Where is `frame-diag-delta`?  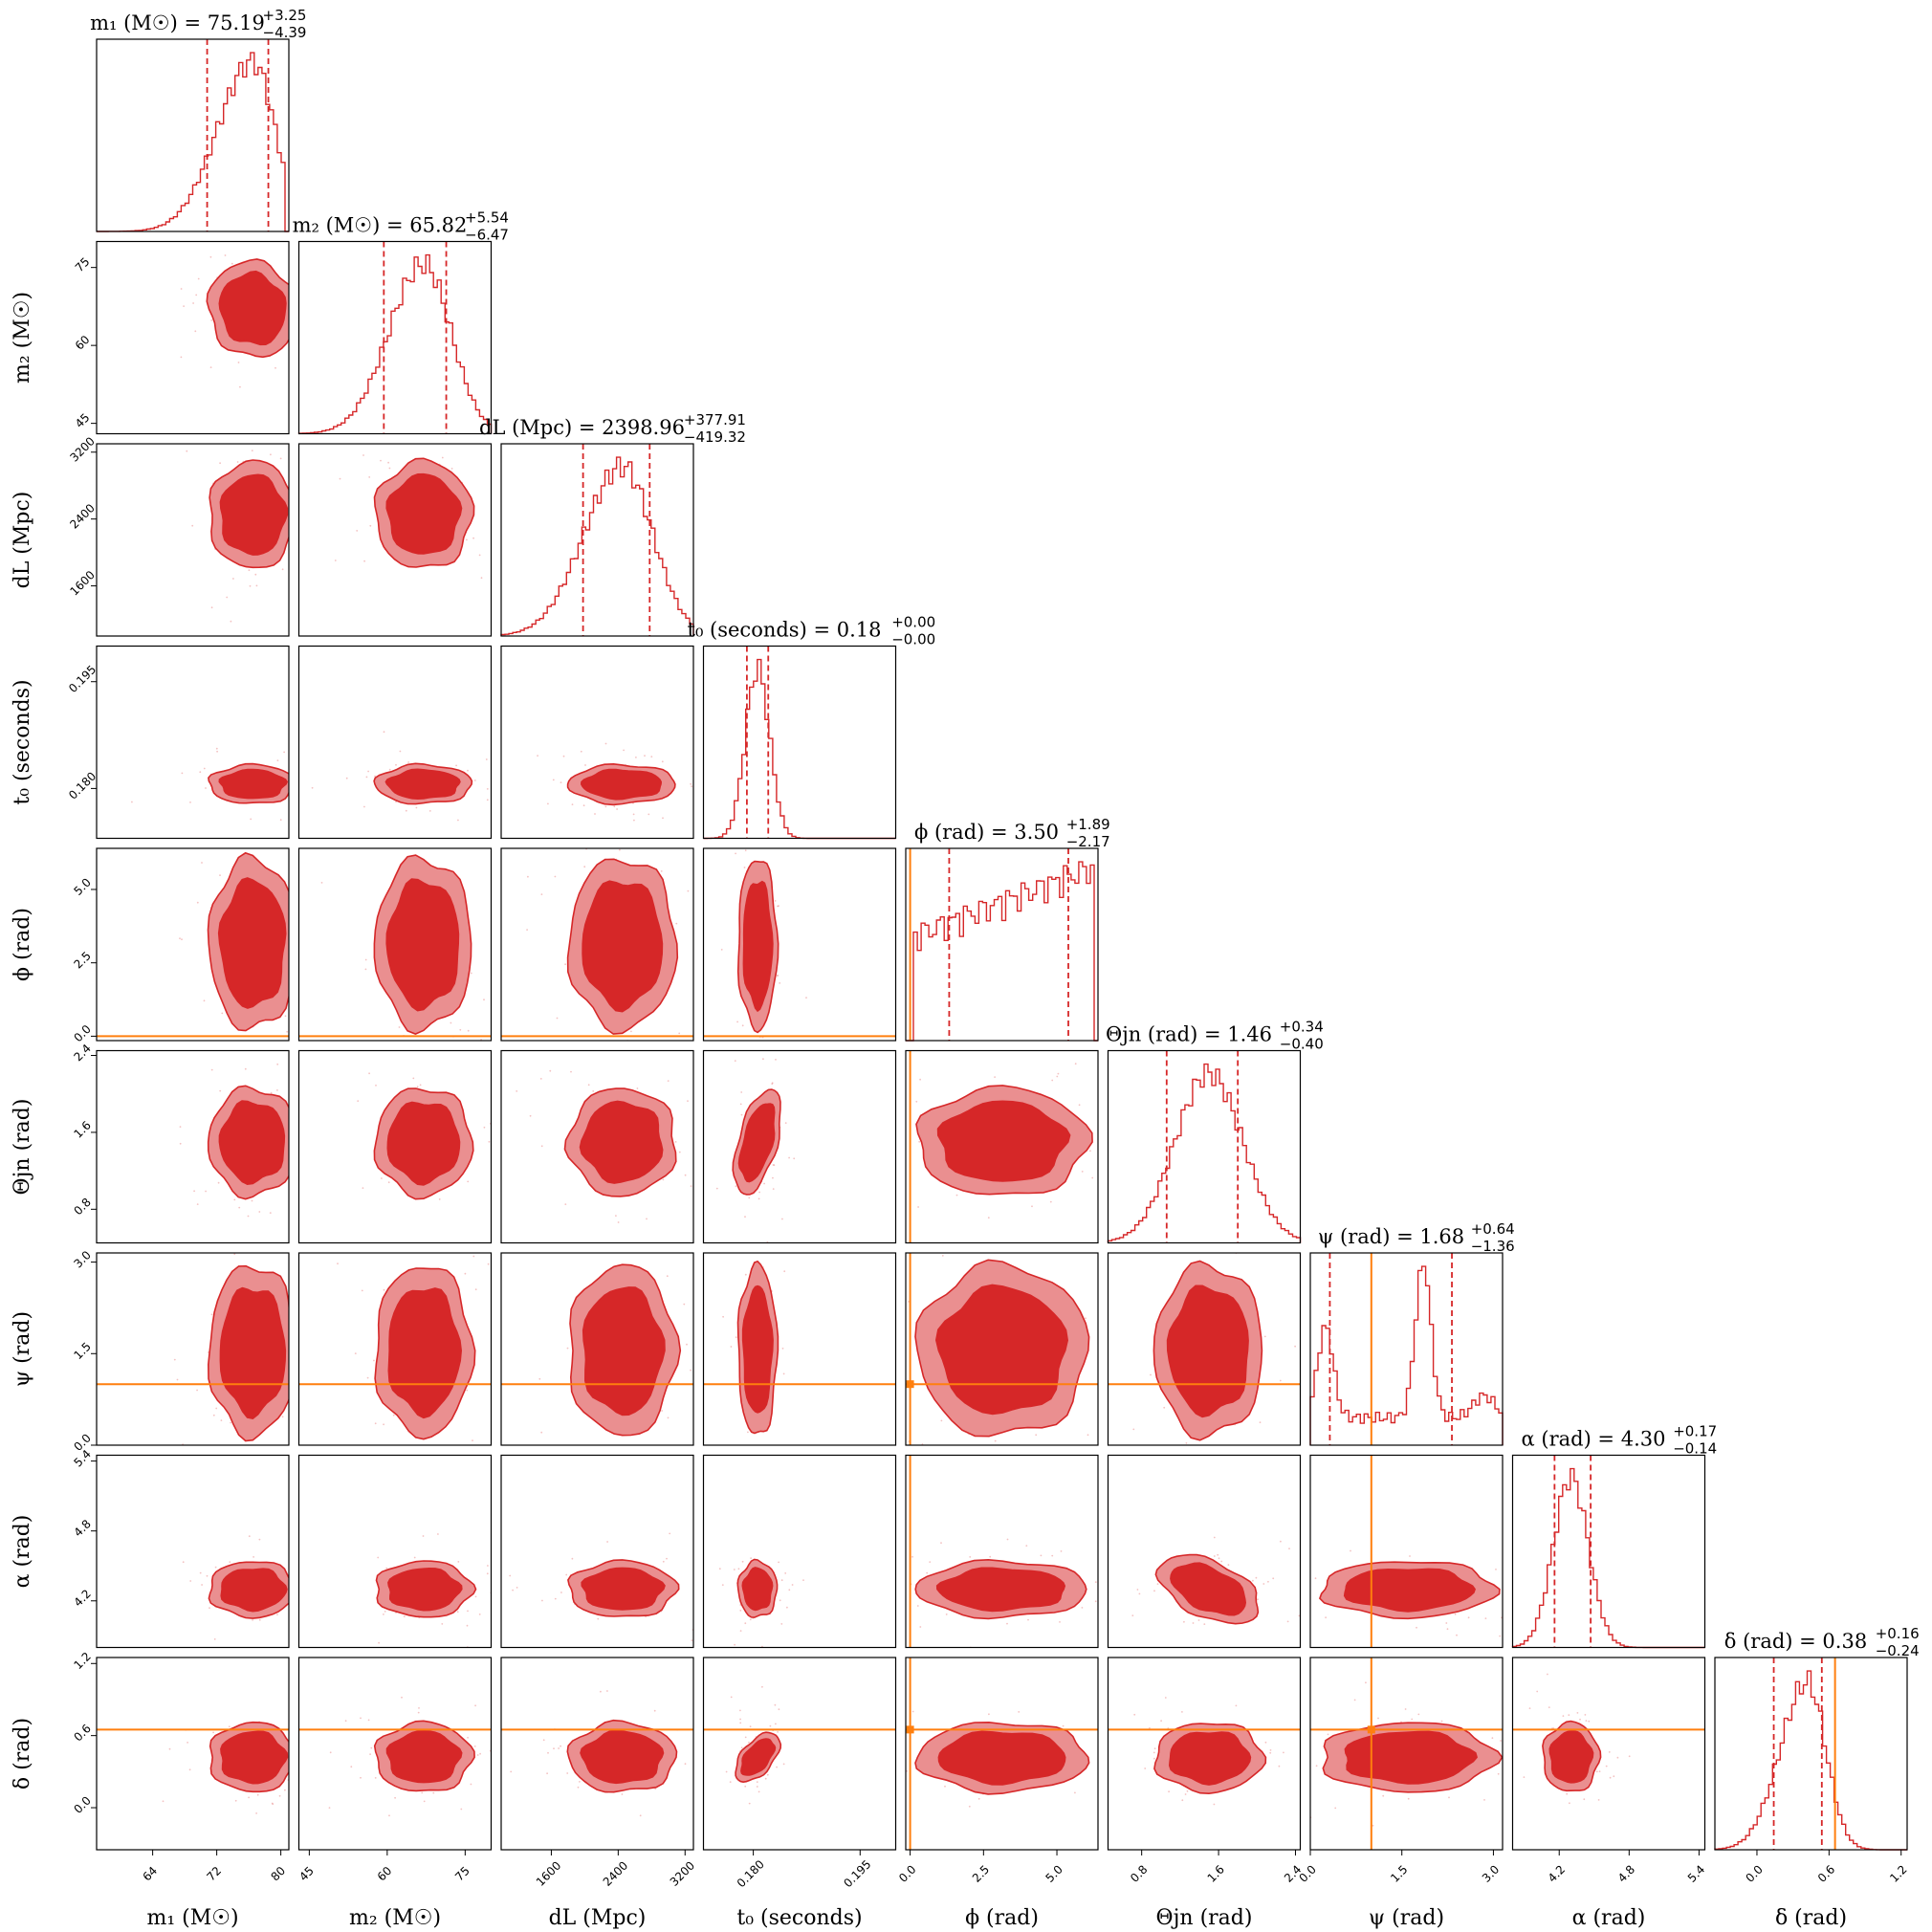
frame-diag-delta is located at coordinates (1811, 1754).